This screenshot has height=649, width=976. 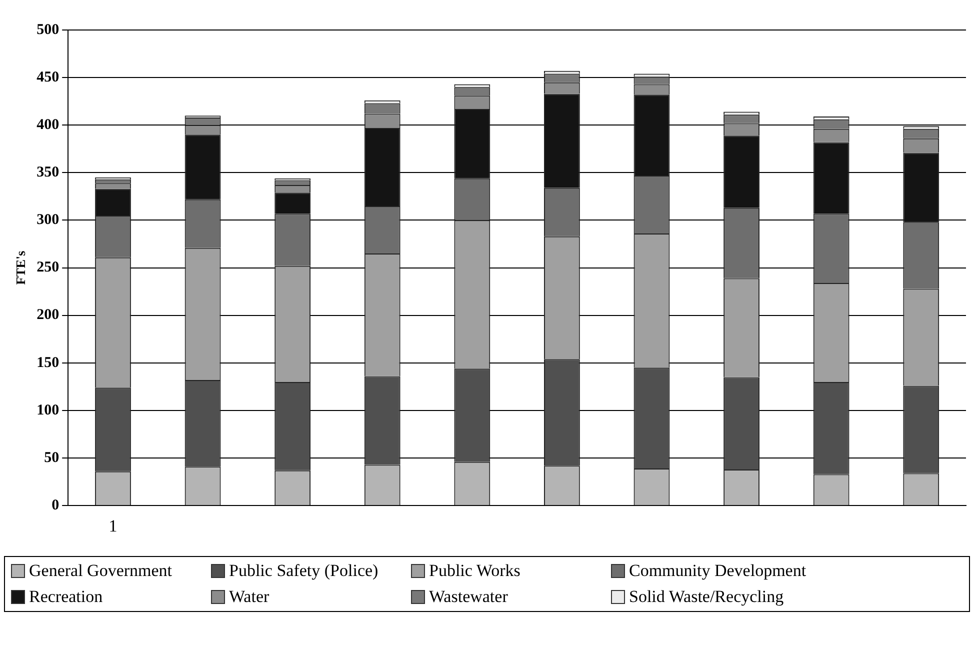 I want to click on y-tick-label: 350, so click(x=48, y=172).